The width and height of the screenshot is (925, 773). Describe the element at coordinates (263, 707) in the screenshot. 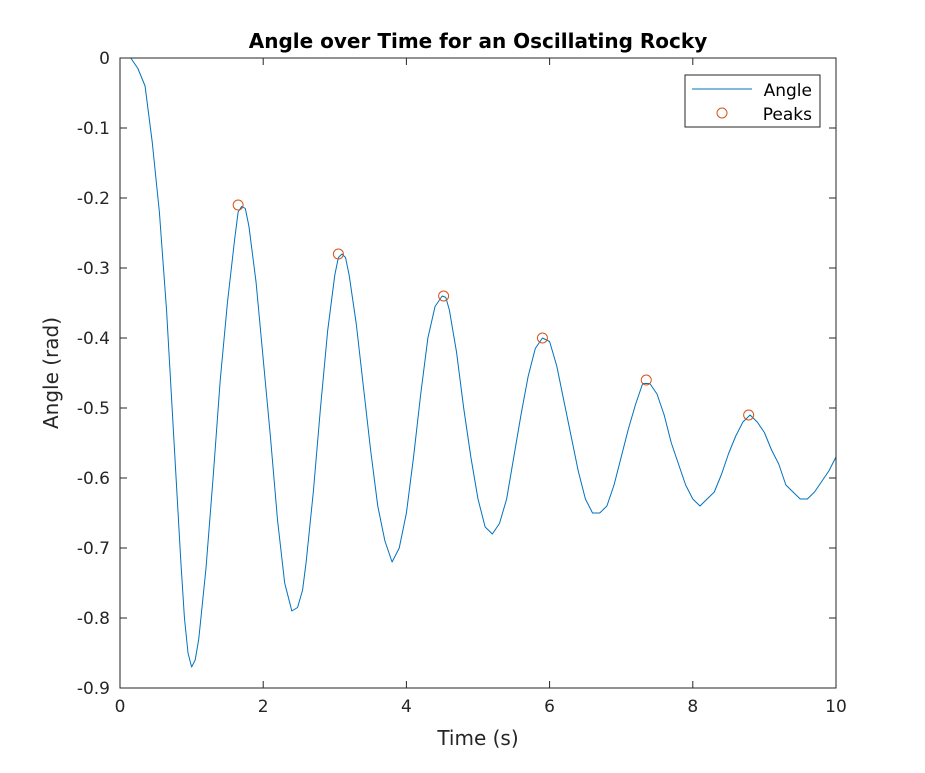

I see `x-tick-label: 2` at that location.